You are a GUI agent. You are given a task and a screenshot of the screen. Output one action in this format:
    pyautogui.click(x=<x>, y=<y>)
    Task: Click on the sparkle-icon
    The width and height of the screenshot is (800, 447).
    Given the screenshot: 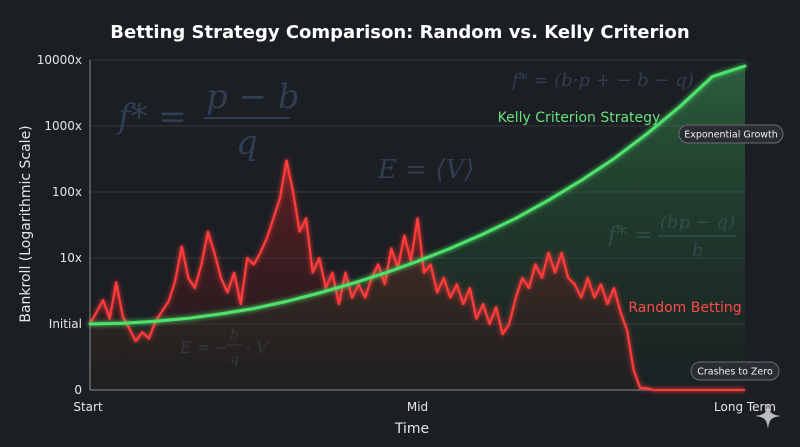 What is the action you would take?
    pyautogui.click(x=768, y=416)
    